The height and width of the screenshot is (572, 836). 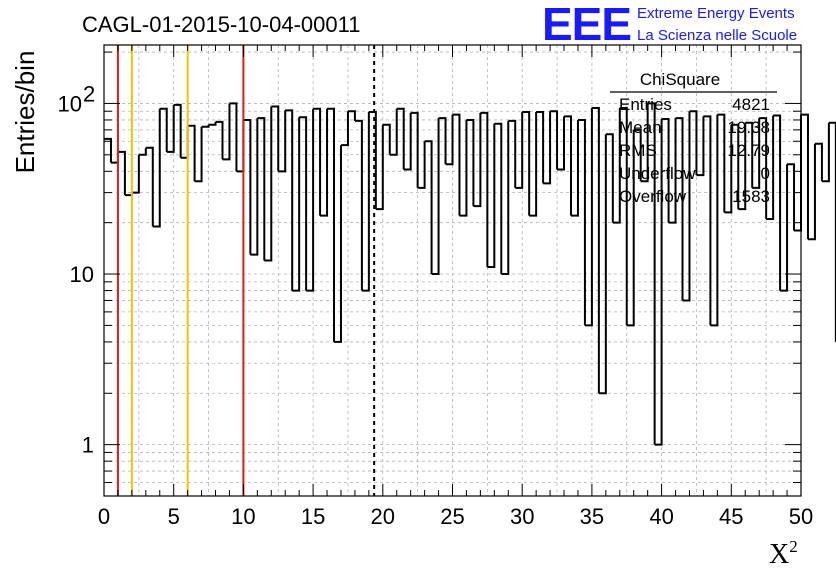 I want to click on chart-title: CAGL-01-2015-10-04-00011, so click(x=221, y=24).